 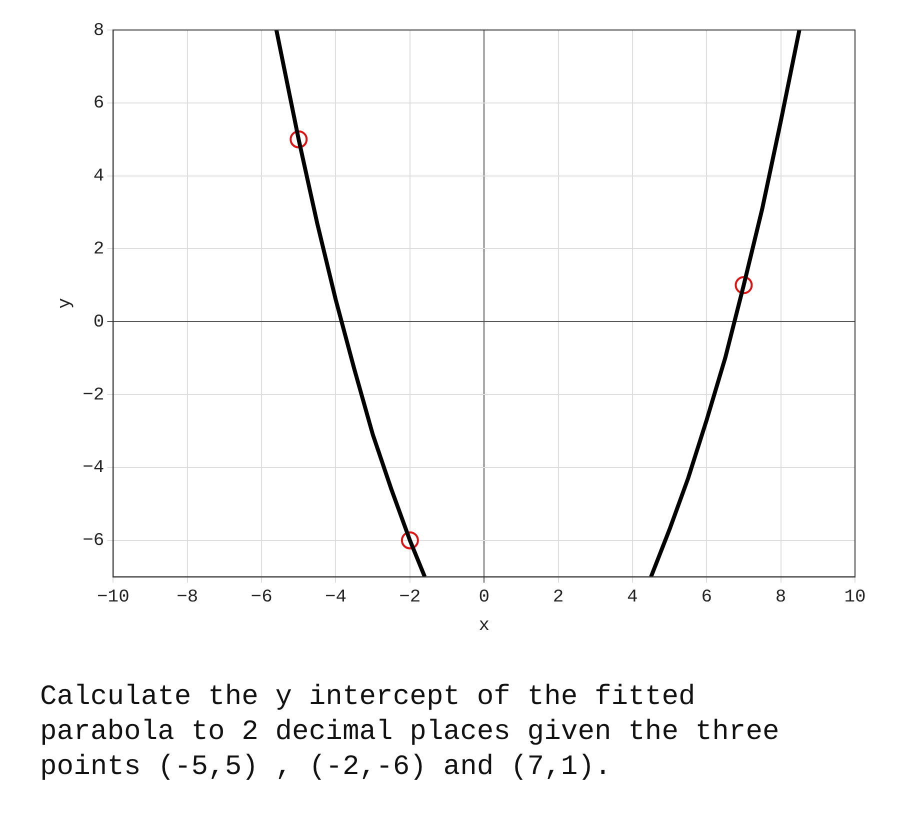 What do you see at coordinates (484, 597) in the screenshot?
I see `x-tick-label: 0` at bounding box center [484, 597].